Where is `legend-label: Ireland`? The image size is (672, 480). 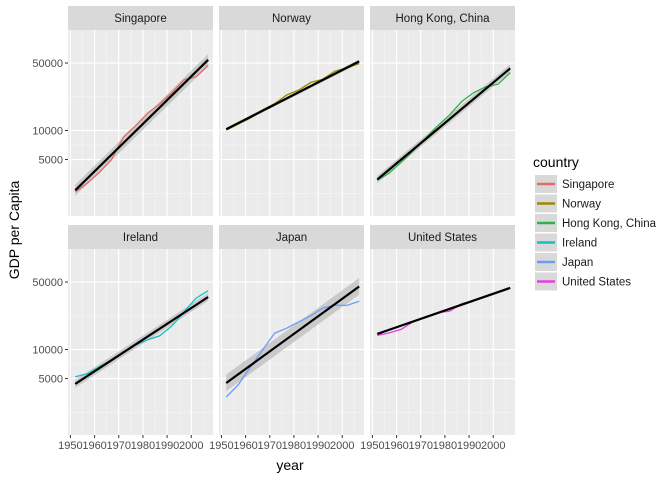 legend-label: Ireland is located at coordinates (579, 244).